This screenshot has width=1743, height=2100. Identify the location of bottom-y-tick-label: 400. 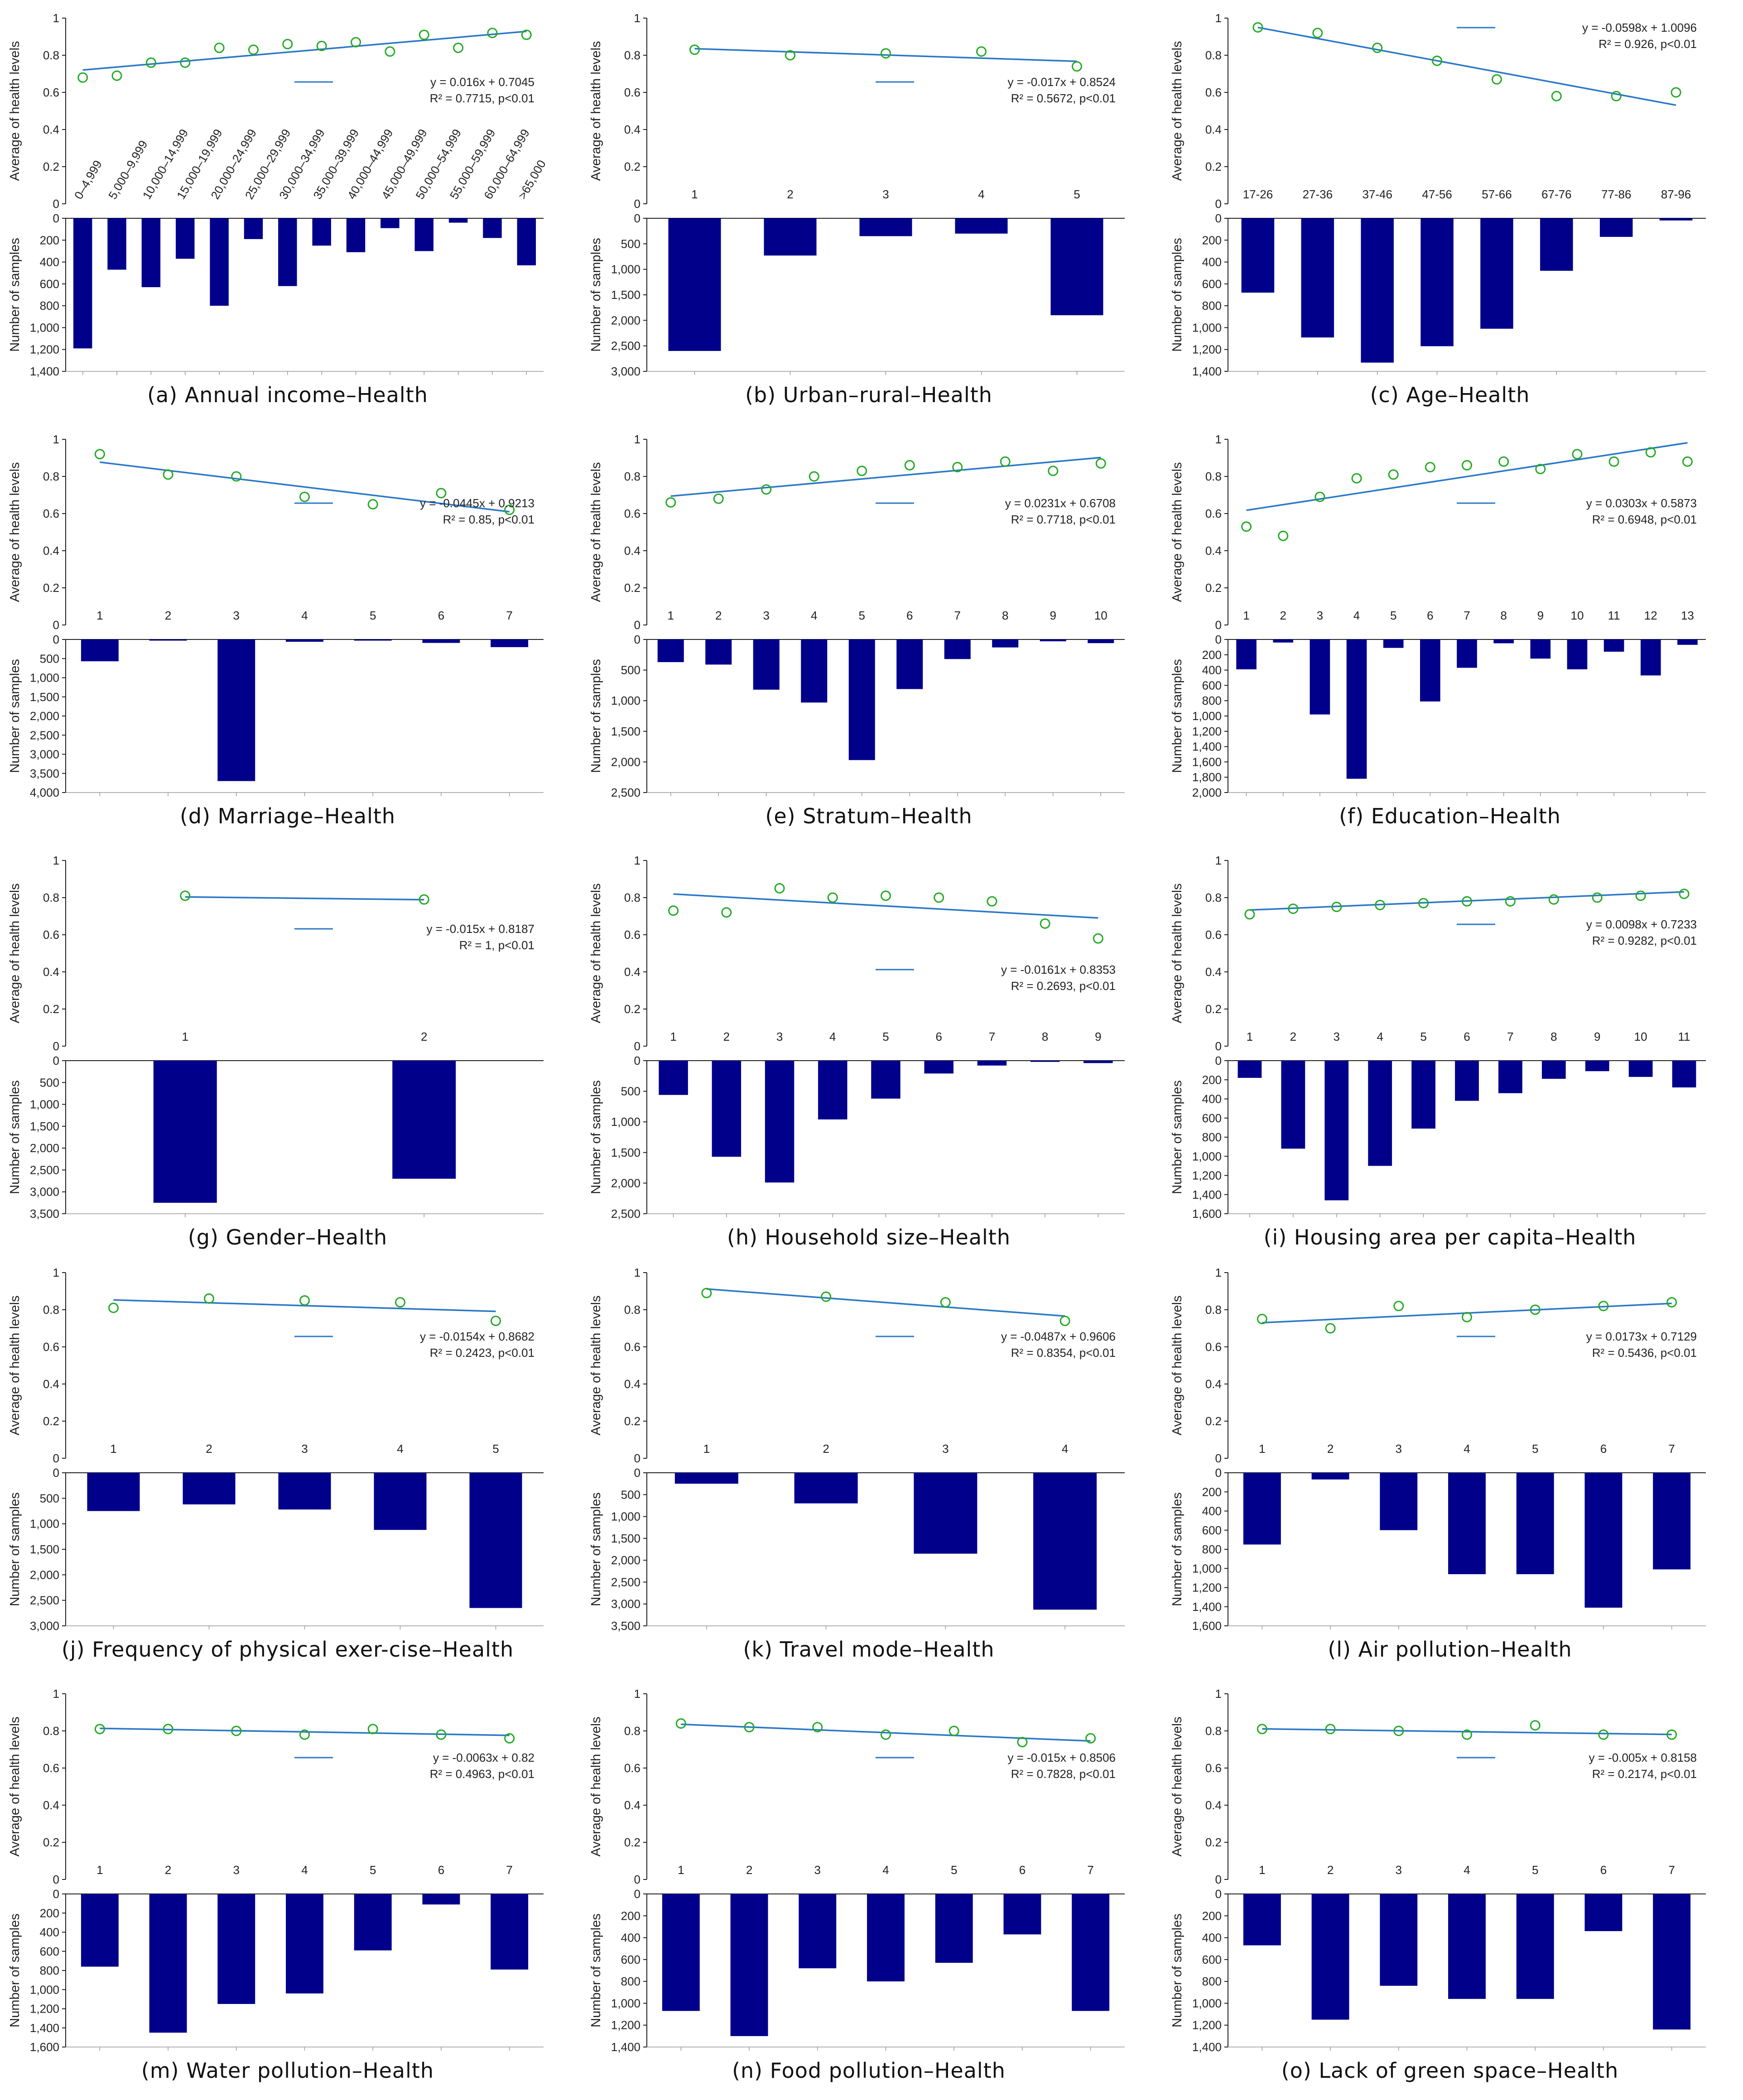
(1212, 1938).